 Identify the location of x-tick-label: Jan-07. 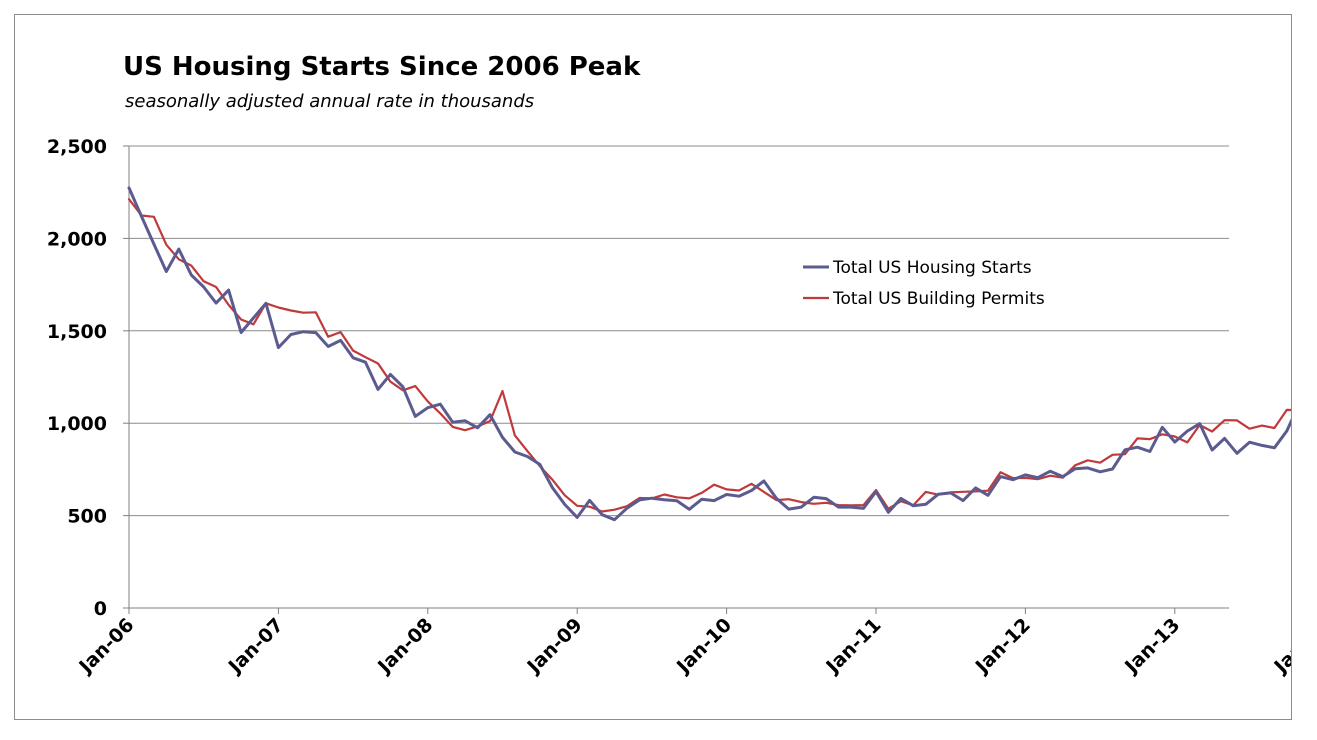
(255, 646).